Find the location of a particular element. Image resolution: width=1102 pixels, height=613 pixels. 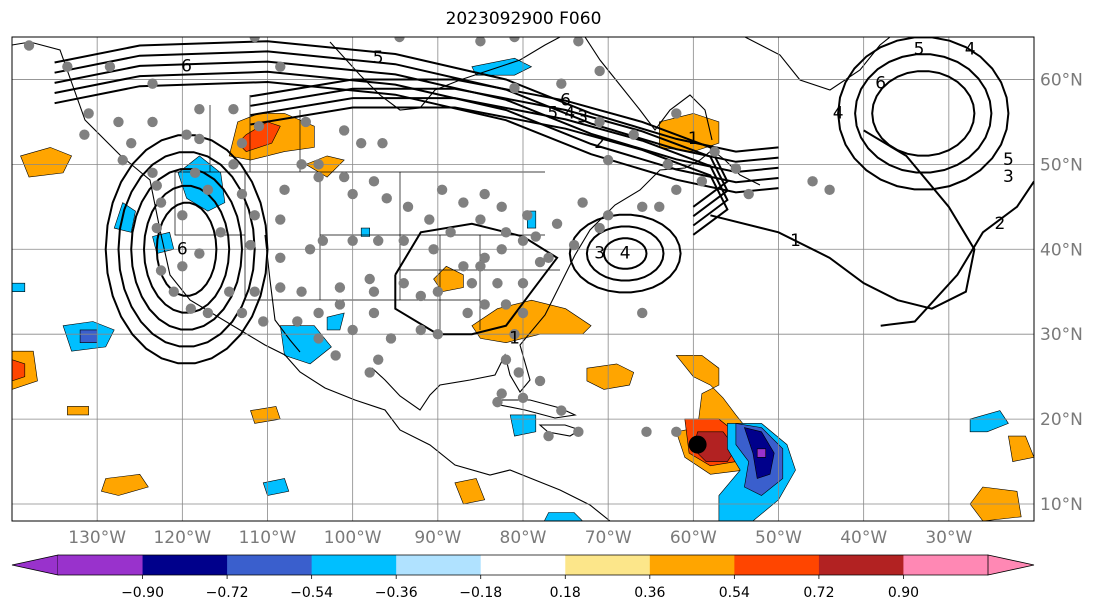

storm-center is located at coordinates (697, 444).